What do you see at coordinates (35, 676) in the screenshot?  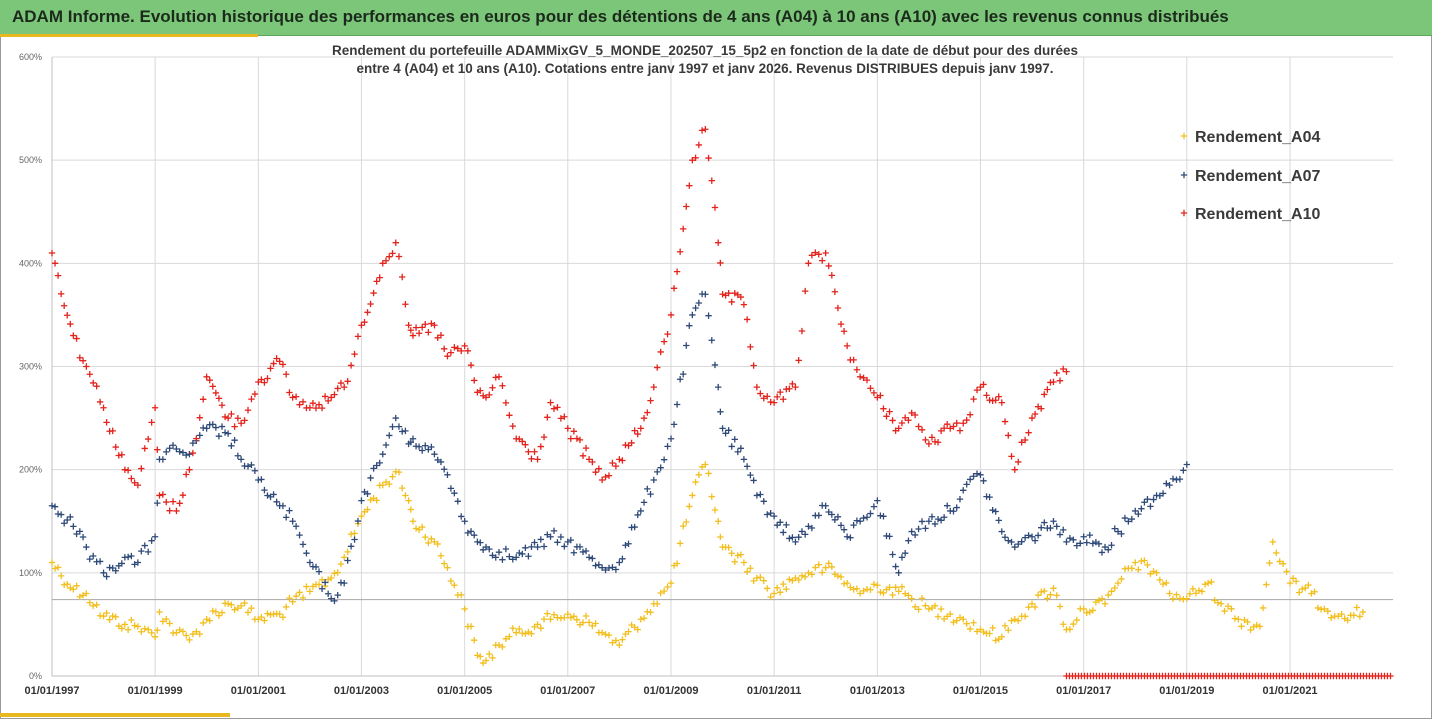 I see `y-tick-label: 0%` at bounding box center [35, 676].